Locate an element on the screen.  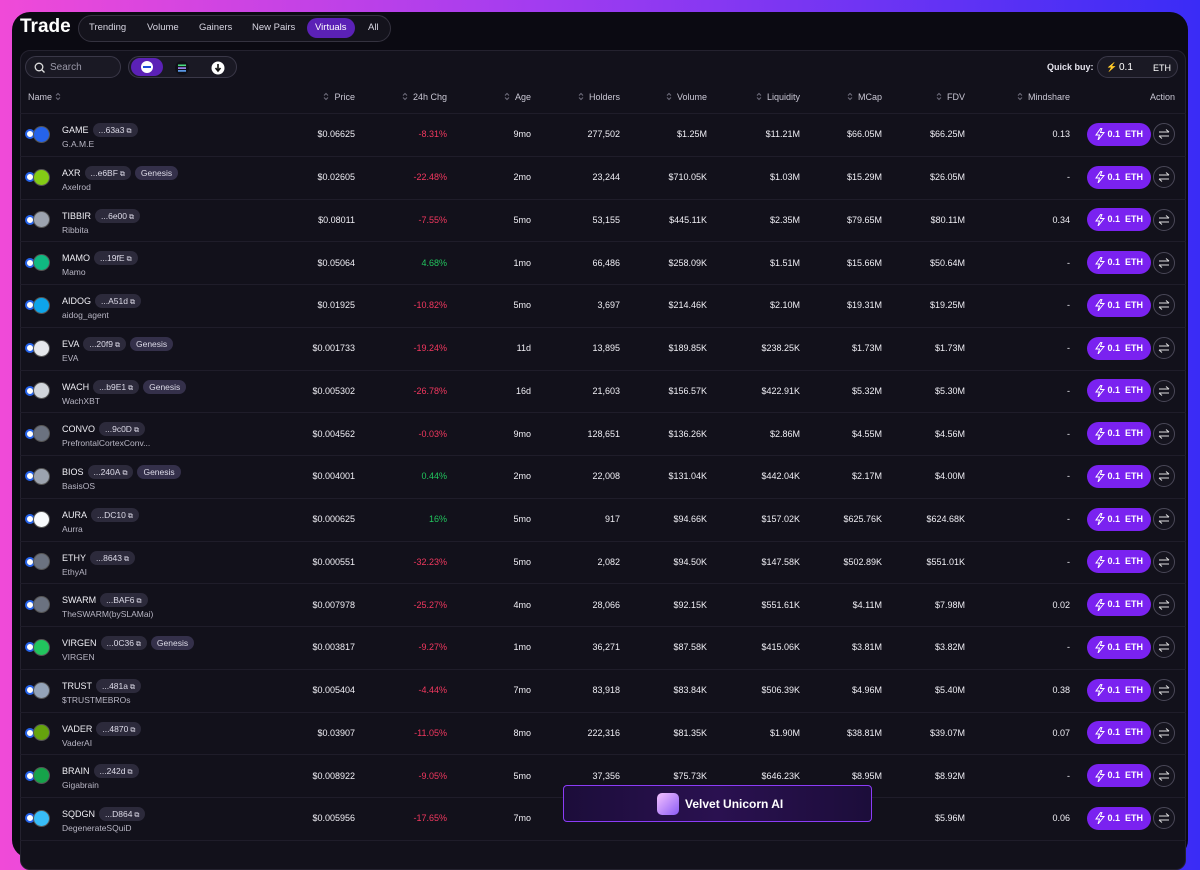
buy-currency: ETH is located at coordinates (1134, 219).